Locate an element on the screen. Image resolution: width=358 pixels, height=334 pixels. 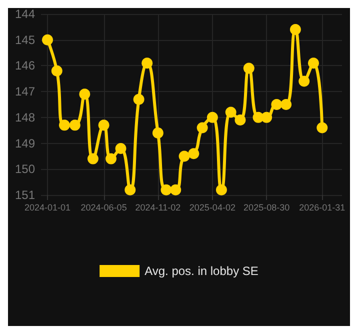
x-tick-label: 2024-06-05 is located at coordinates (103, 207).